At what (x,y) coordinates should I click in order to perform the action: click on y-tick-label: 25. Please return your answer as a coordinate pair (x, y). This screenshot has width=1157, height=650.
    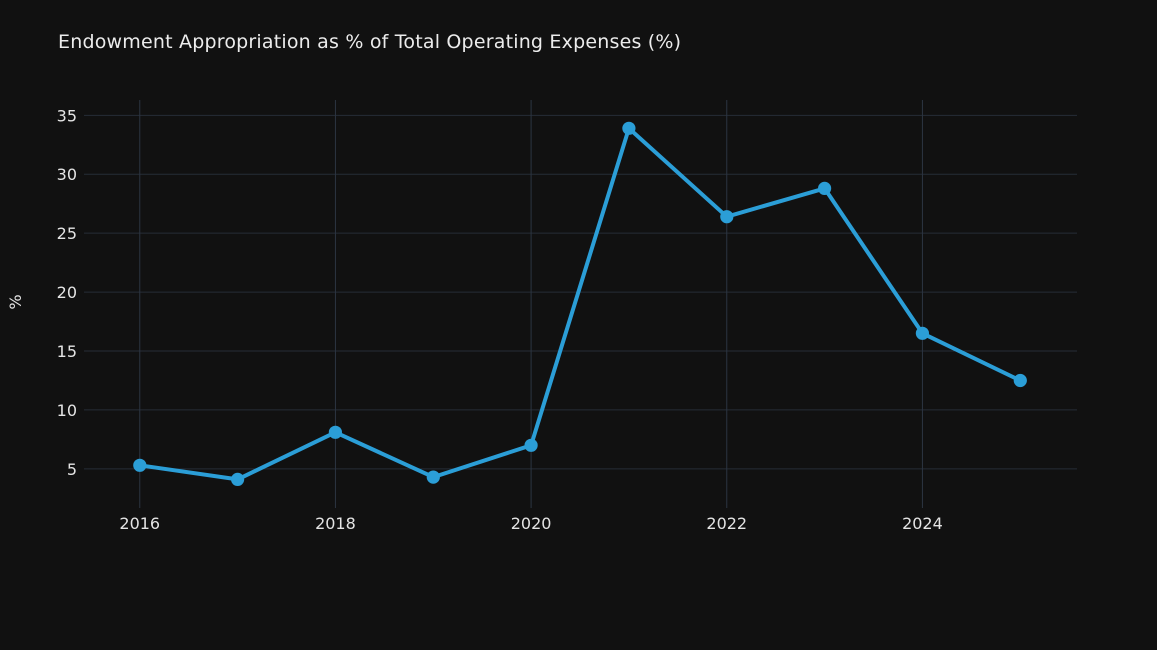
    Looking at the image, I should click on (67, 233).